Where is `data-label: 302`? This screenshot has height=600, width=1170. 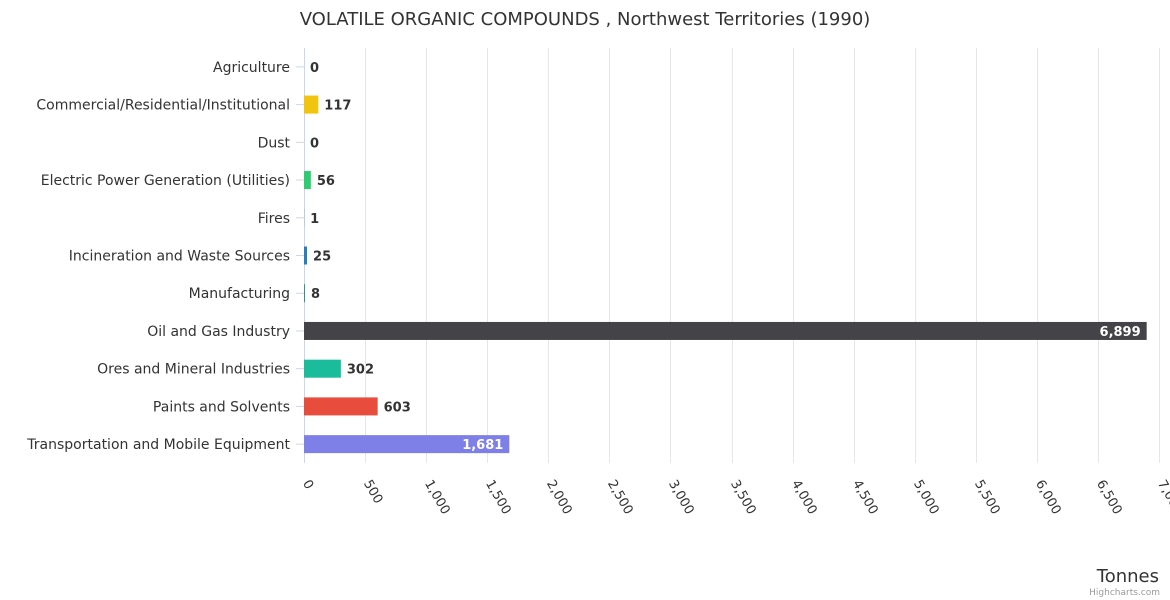 data-label: 302 is located at coordinates (360, 370).